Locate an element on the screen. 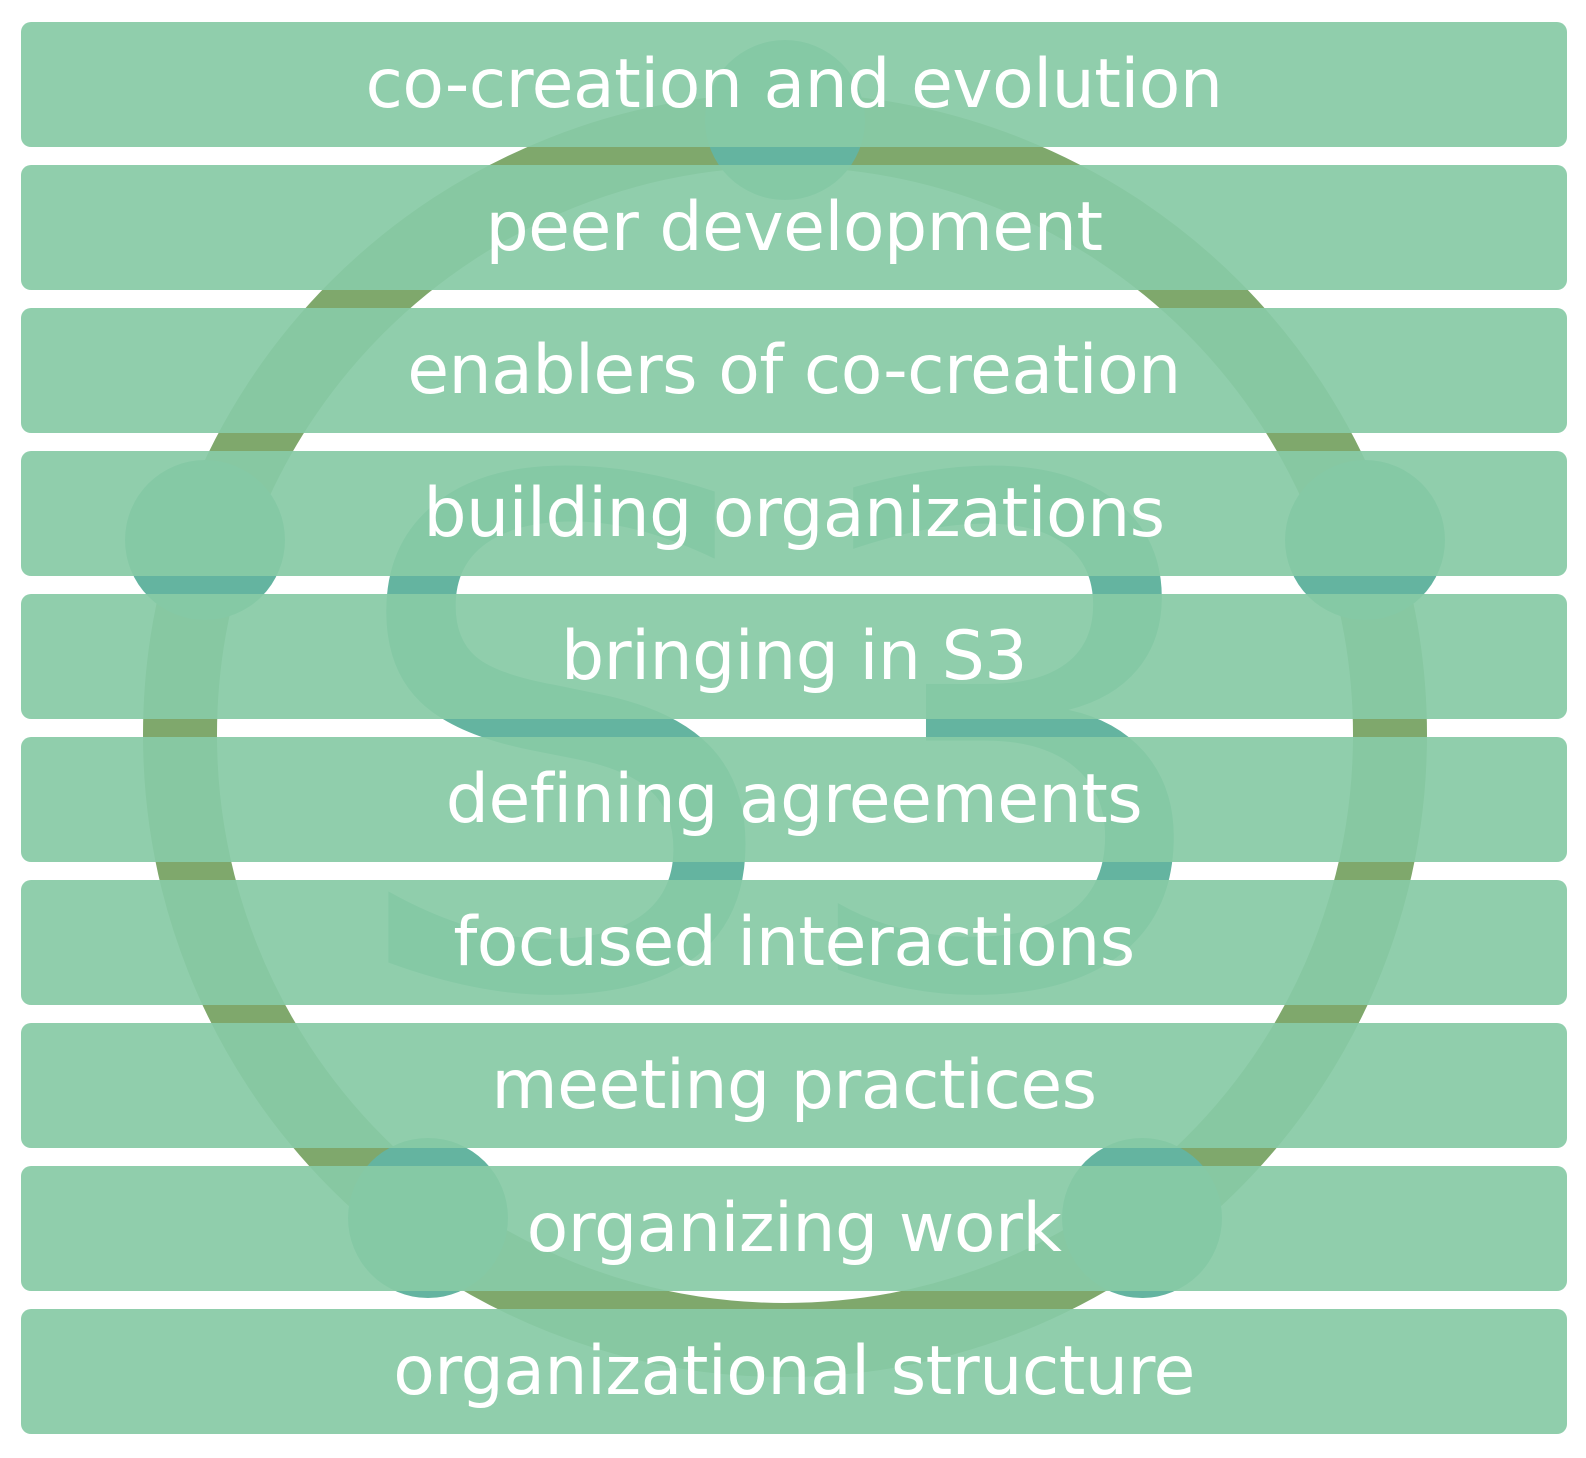  bar-organizational-structure: organizational structure is located at coordinates (794, 1371).